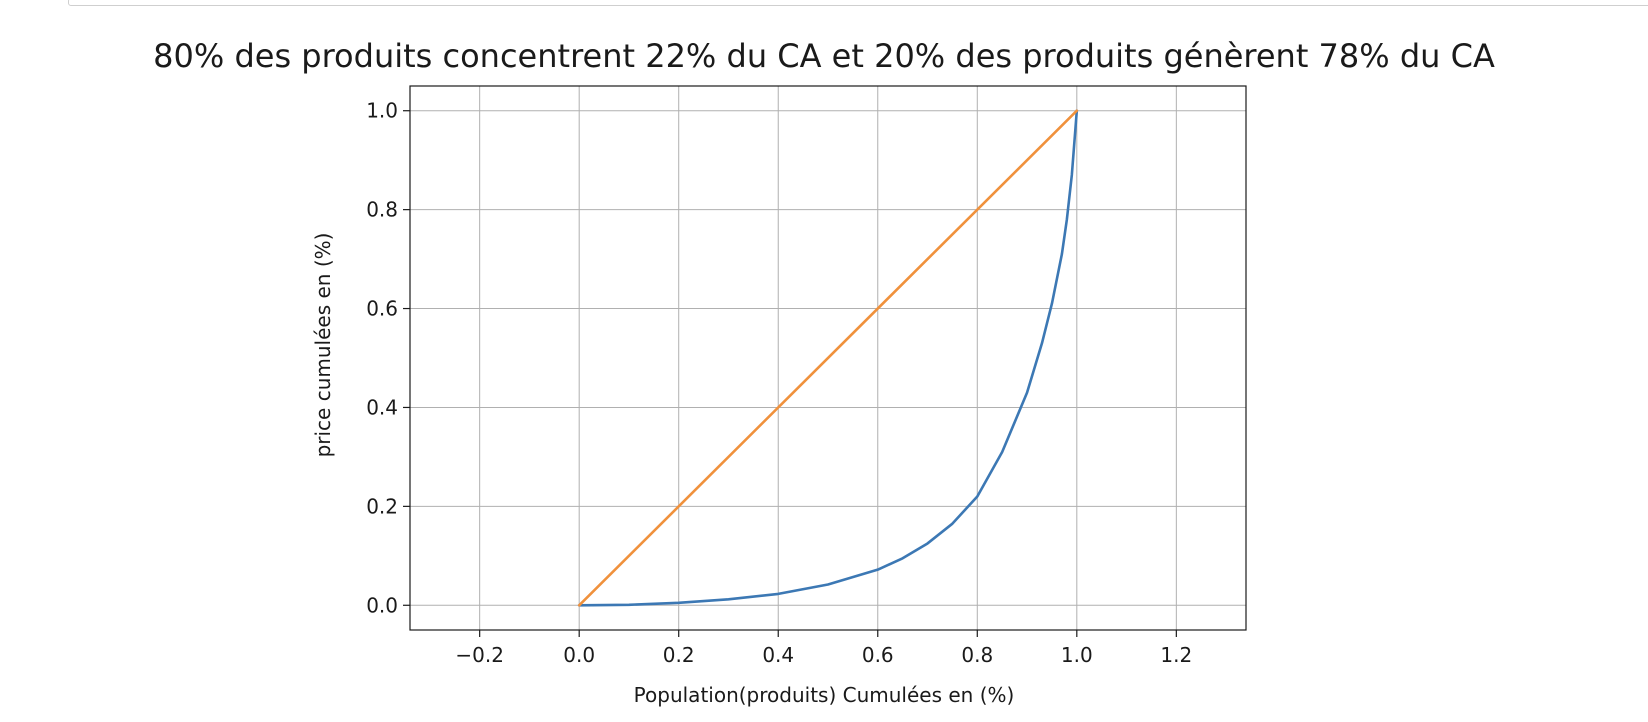 Image resolution: width=1648 pixels, height=722 pixels. Describe the element at coordinates (1077, 655) in the screenshot. I see `x-tick-label: 1.0` at that location.